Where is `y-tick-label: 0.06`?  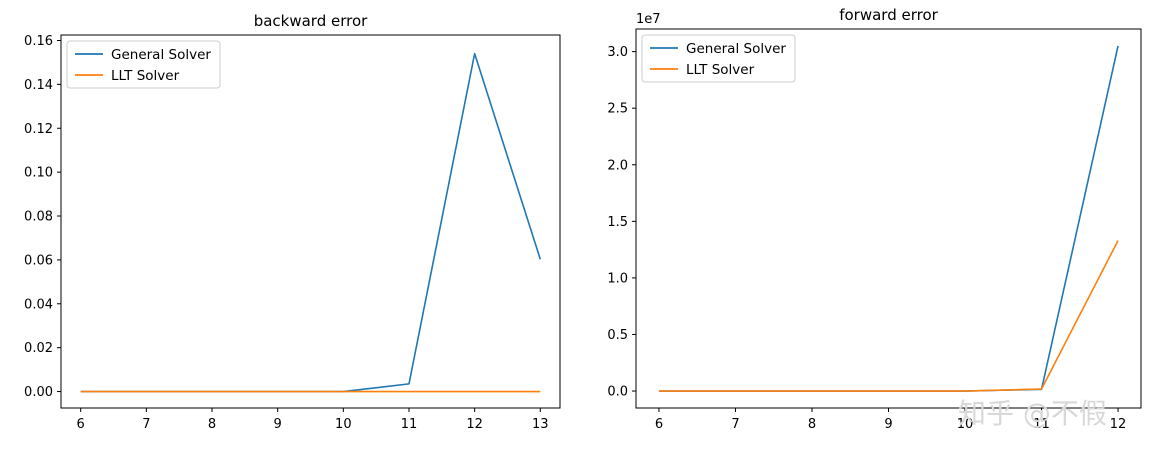
y-tick-label: 0.06 is located at coordinates (38, 260).